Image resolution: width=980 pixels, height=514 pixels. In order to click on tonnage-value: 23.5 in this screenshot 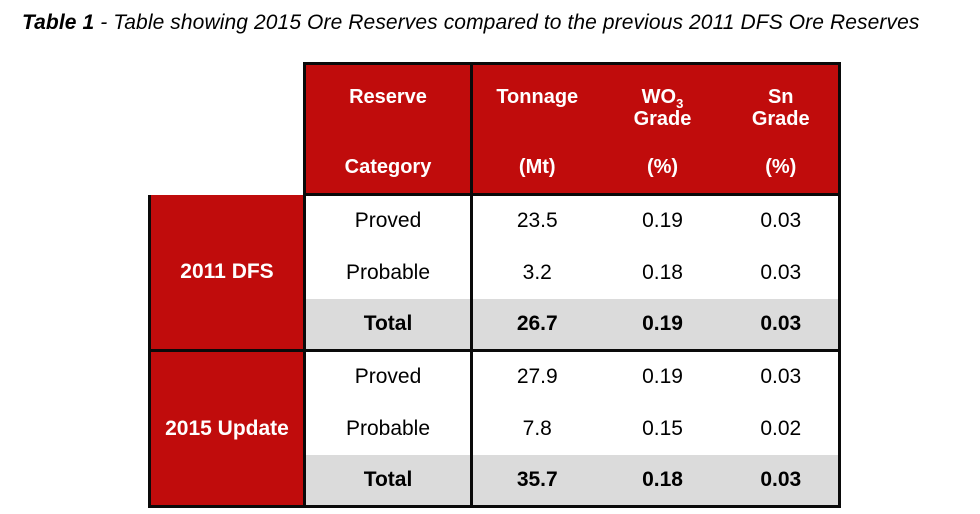, I will do `click(537, 221)`.